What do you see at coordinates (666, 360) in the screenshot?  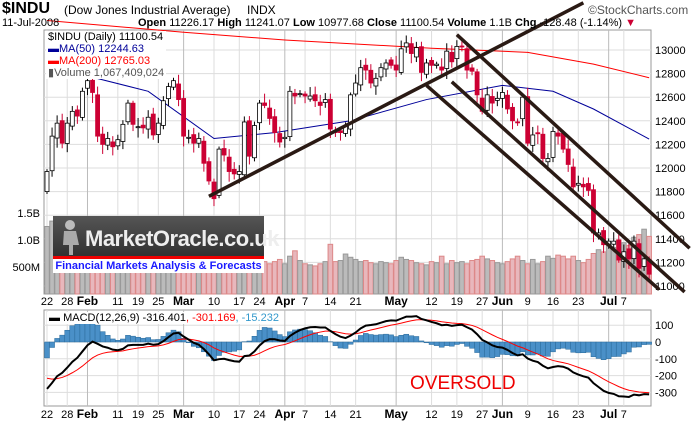 I see `macd-tick-label: -100` at bounding box center [666, 360].